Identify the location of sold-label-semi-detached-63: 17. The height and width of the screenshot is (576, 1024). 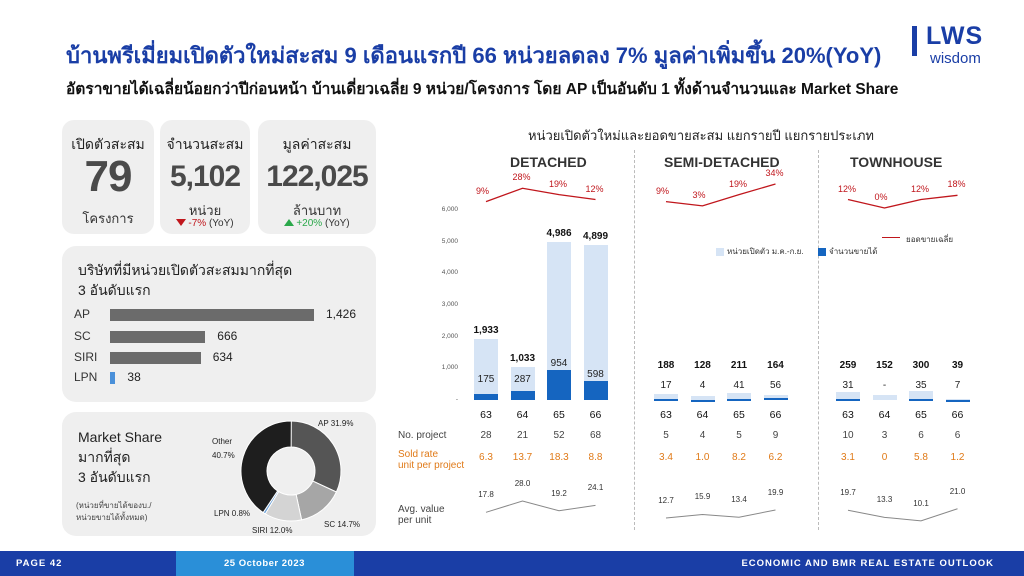
(666, 385).